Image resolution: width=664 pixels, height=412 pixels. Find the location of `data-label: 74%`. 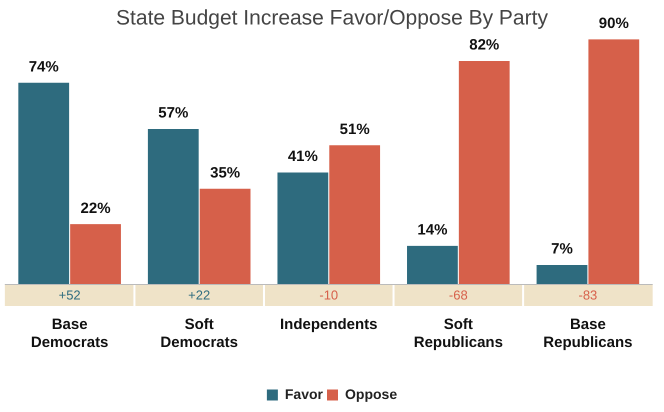

data-label: 74% is located at coordinates (43, 67).